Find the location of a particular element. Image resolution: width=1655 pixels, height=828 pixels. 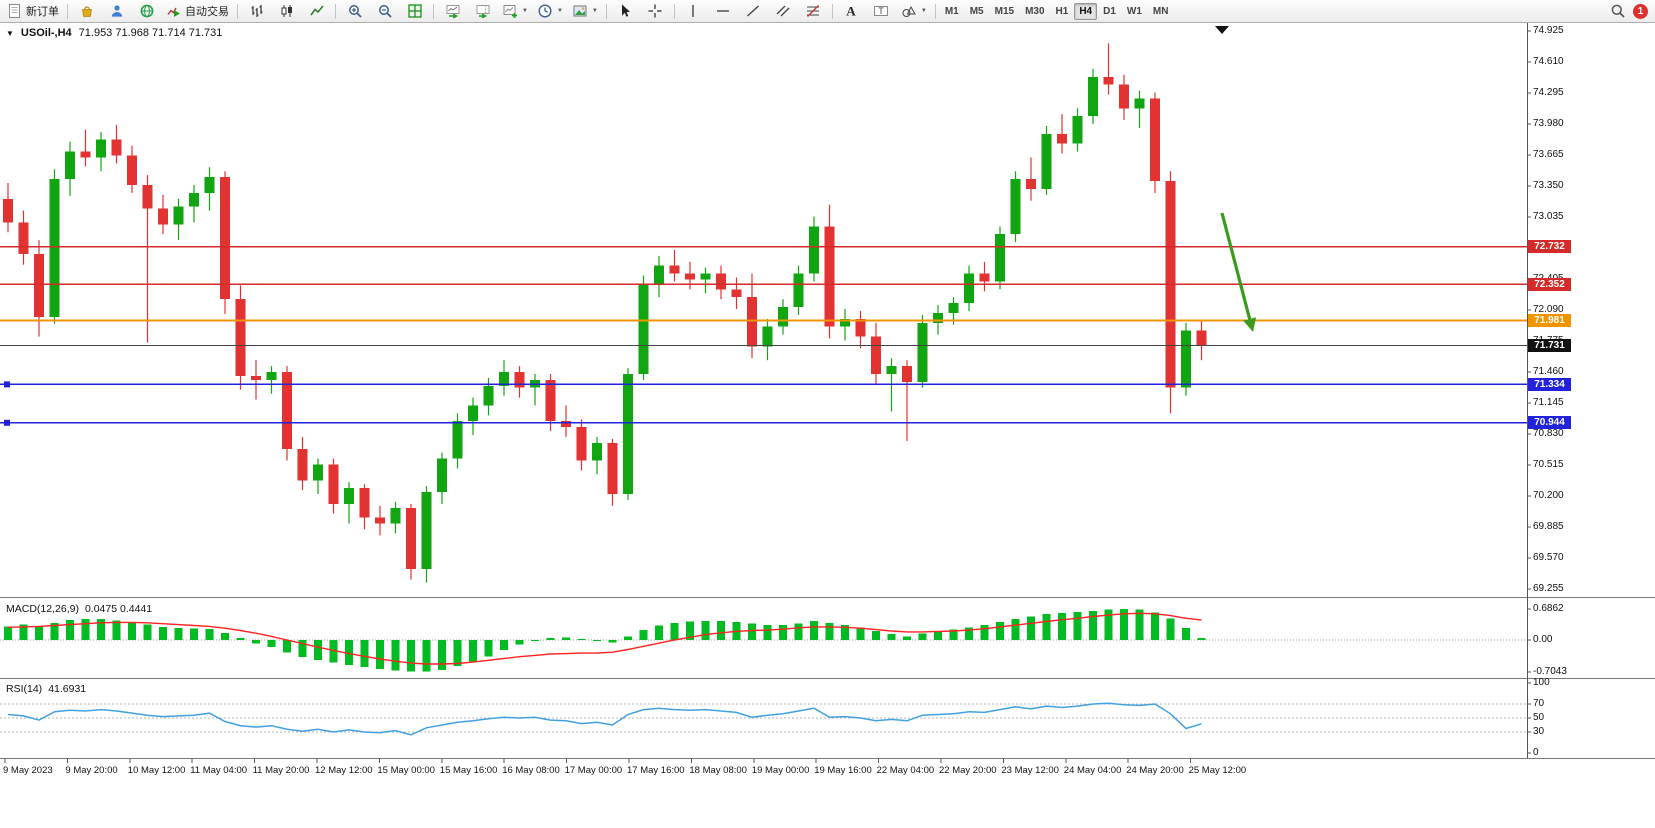

zoom-in-button is located at coordinates (354, 11).